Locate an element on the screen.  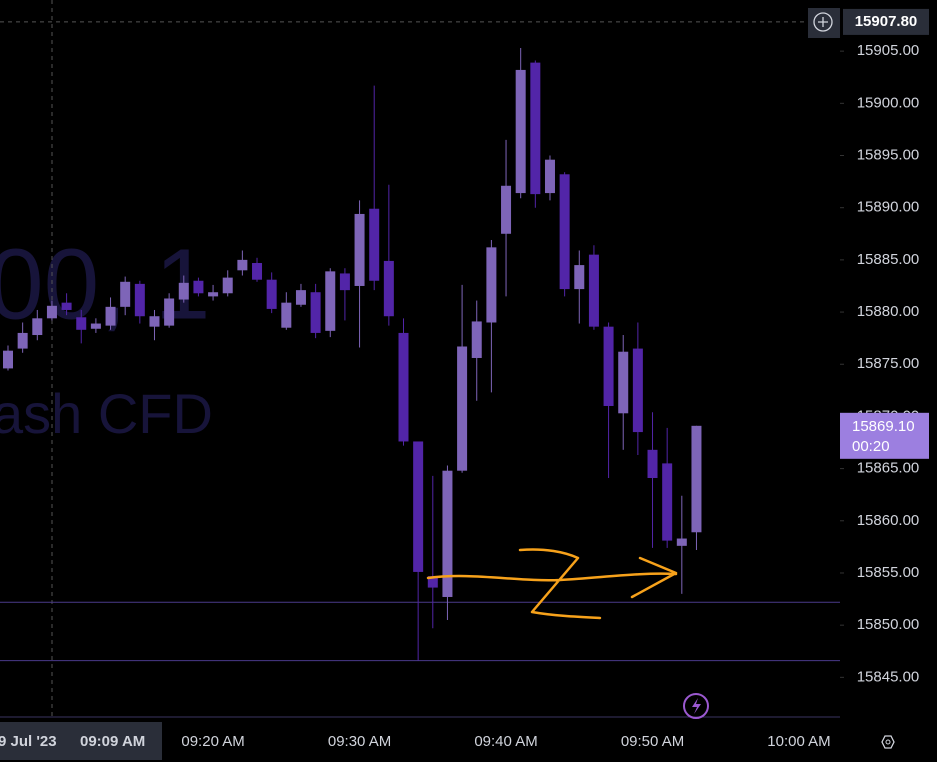
x-tick-label: 09:20 AM is located at coordinates (212, 741).